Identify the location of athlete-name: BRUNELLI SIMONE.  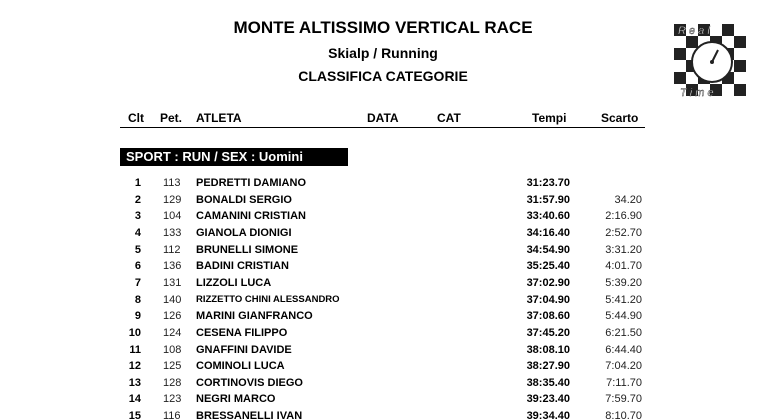
(247, 249).